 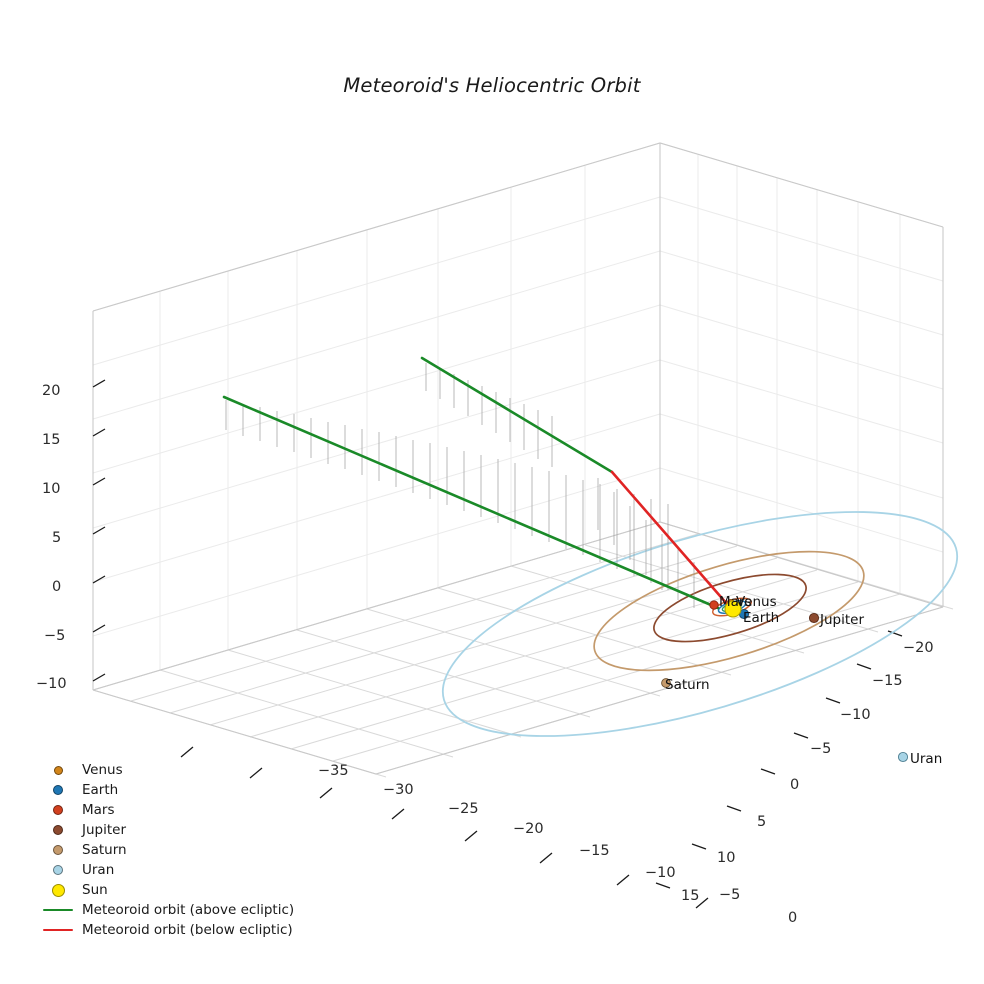 I want to click on y-tick-5: 5, so click(x=762, y=822).